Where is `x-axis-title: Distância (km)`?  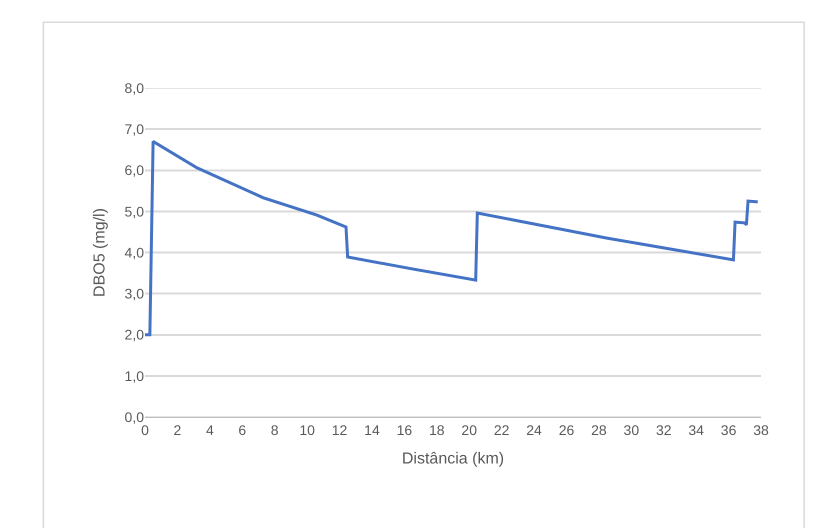
x-axis-title: Distância (km) is located at coordinates (453, 459).